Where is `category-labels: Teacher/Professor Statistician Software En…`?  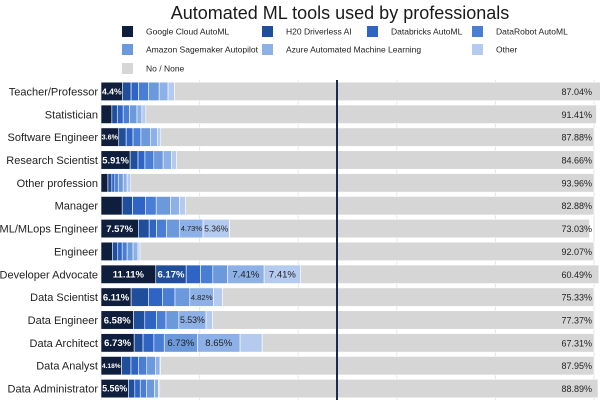 category-labels: Teacher/Professor Statistician Software En… is located at coordinates (49, 240).